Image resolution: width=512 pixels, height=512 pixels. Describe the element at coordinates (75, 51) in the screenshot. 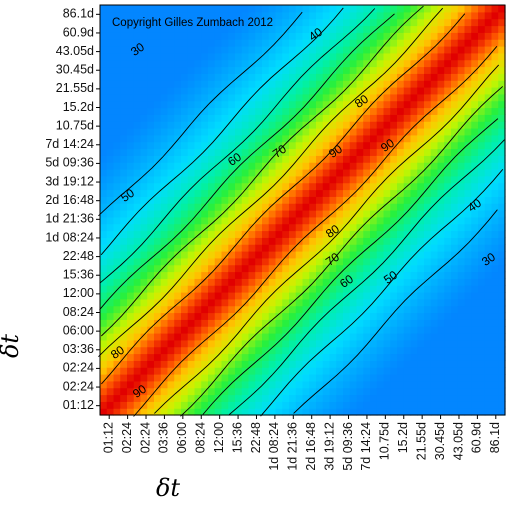

I see `y-tick-label: 43.05d` at that location.